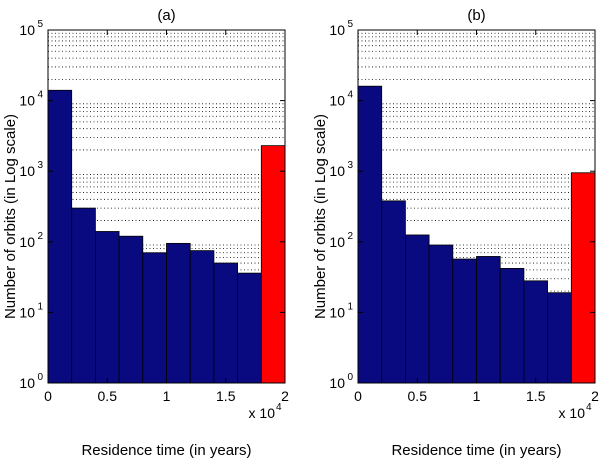 The image size is (600, 458). What do you see at coordinates (166, 15) in the screenshot?
I see `chart-title: (a)` at bounding box center [166, 15].